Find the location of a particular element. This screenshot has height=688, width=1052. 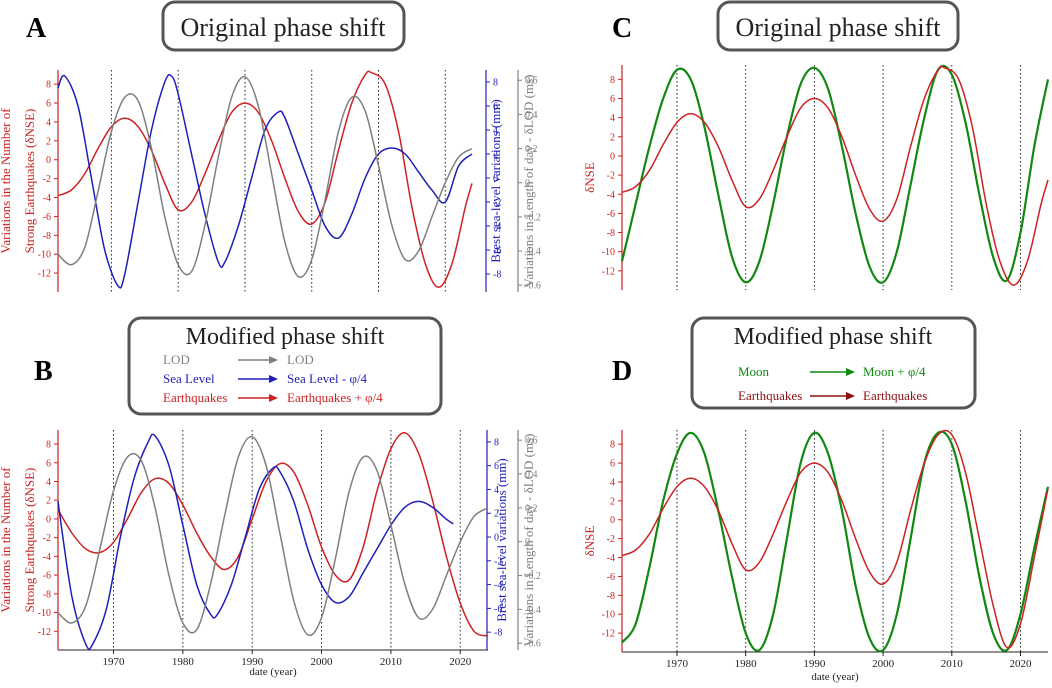

left-tick-label-d-0: 0 is located at coordinates (612, 520).